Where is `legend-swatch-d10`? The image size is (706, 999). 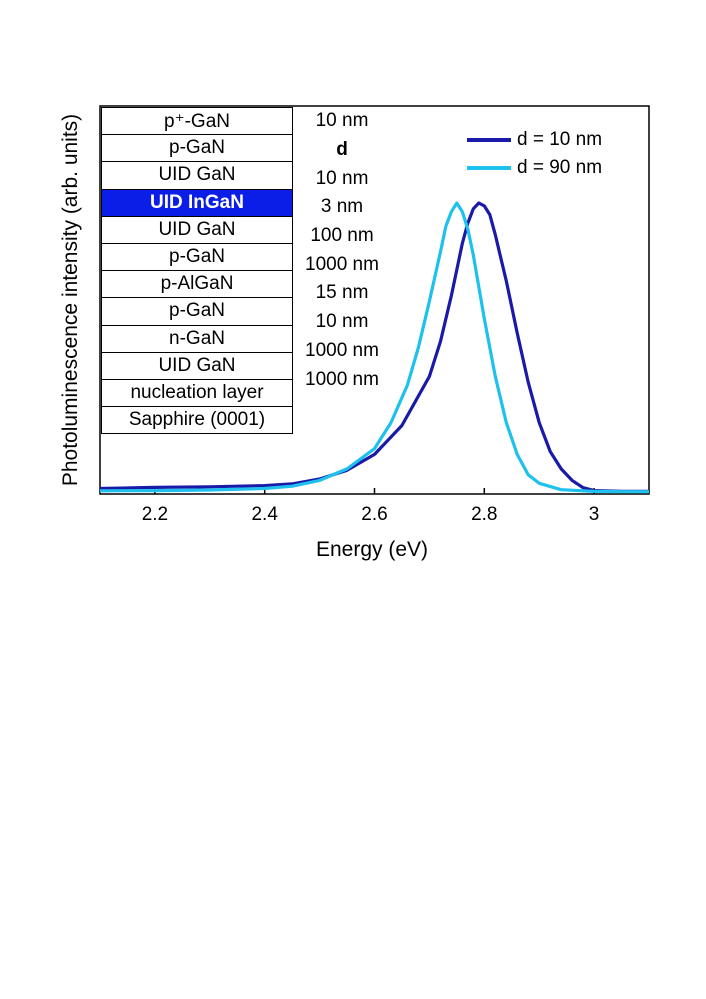 legend-swatch-d10 is located at coordinates (489, 140).